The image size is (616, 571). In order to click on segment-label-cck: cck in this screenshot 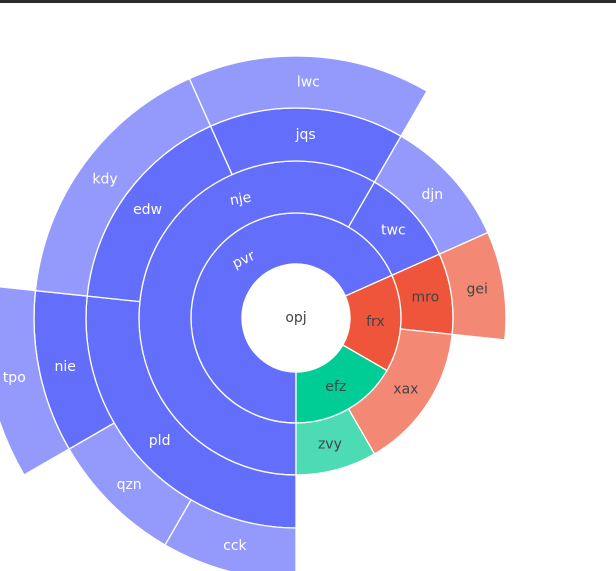, I will do `click(235, 546)`.